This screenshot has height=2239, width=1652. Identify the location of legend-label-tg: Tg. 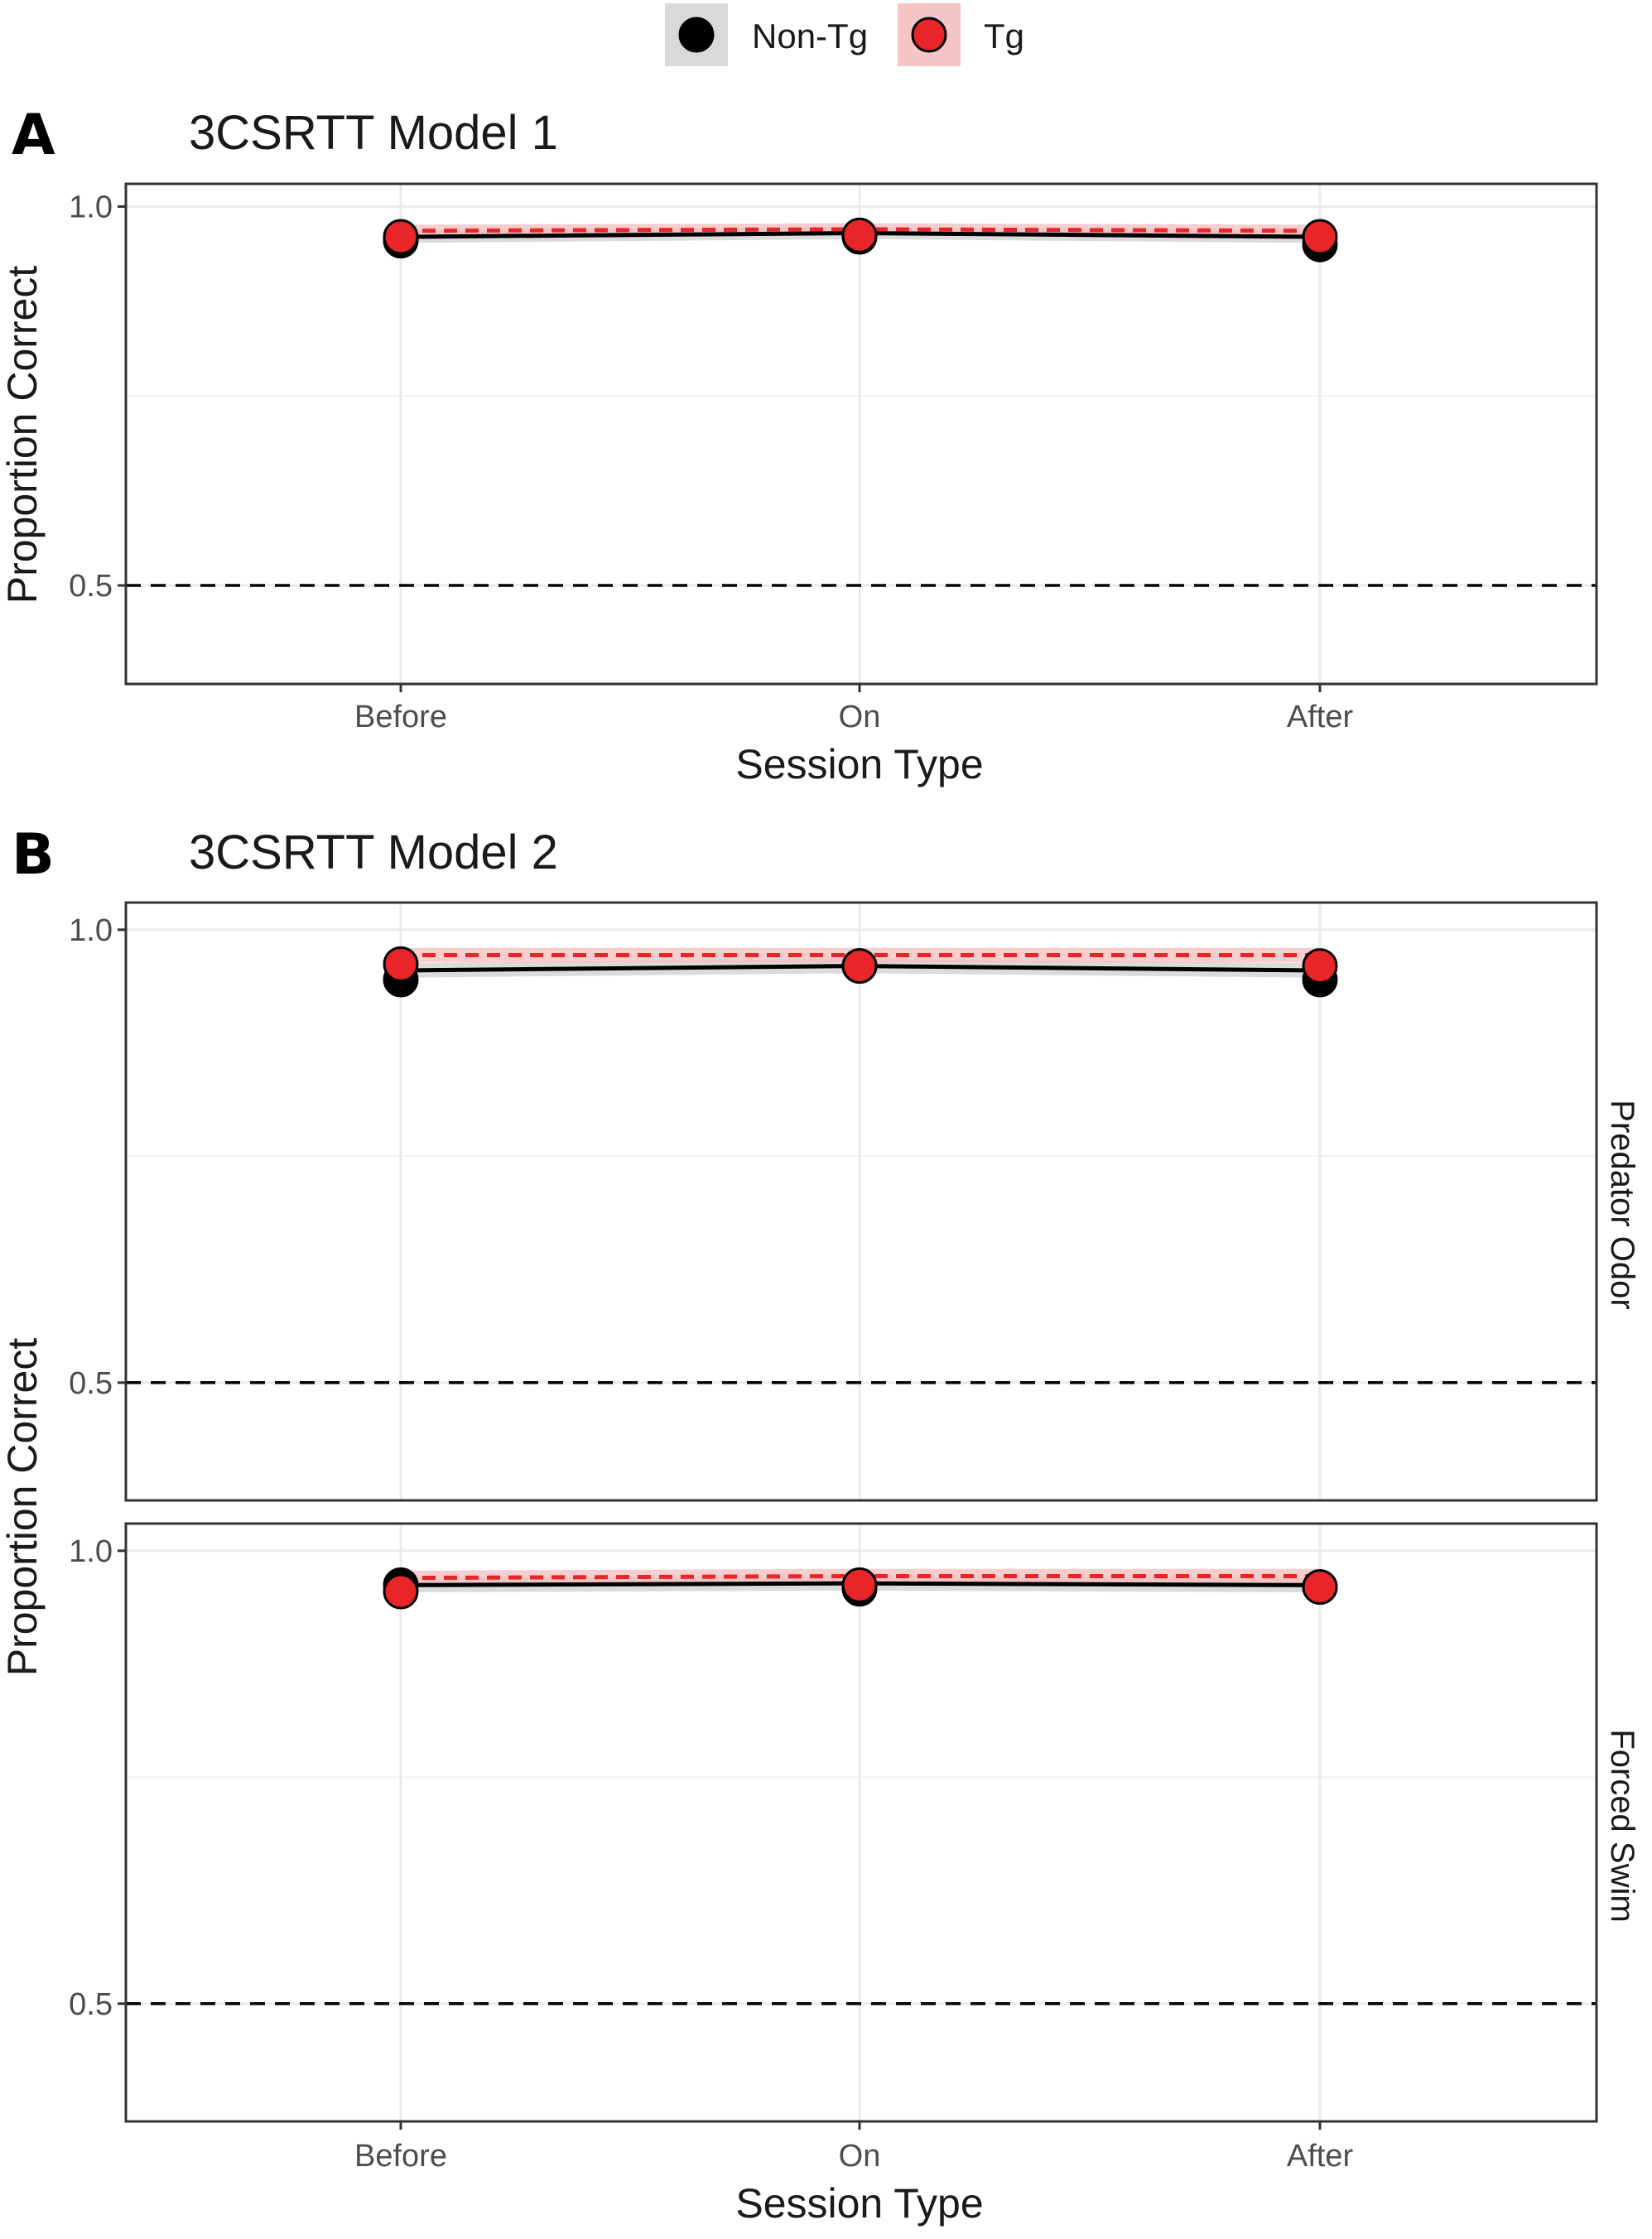
(1004, 36).